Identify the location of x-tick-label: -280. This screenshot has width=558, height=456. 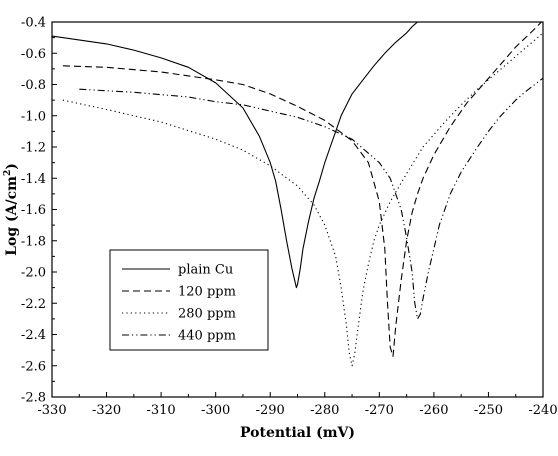
(324, 410).